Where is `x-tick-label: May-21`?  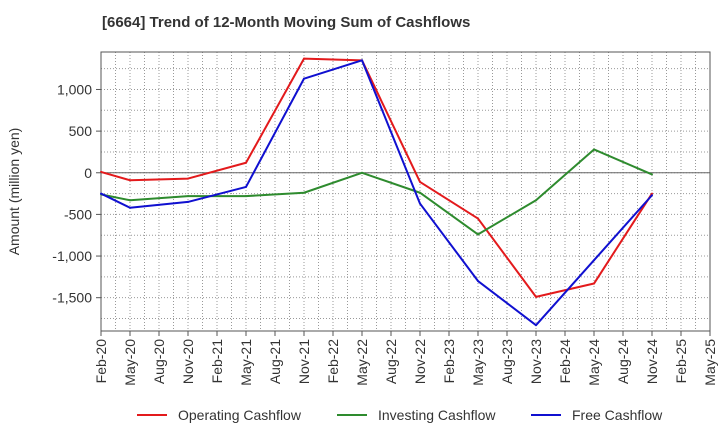 x-tick-label: May-21 is located at coordinates (246, 362).